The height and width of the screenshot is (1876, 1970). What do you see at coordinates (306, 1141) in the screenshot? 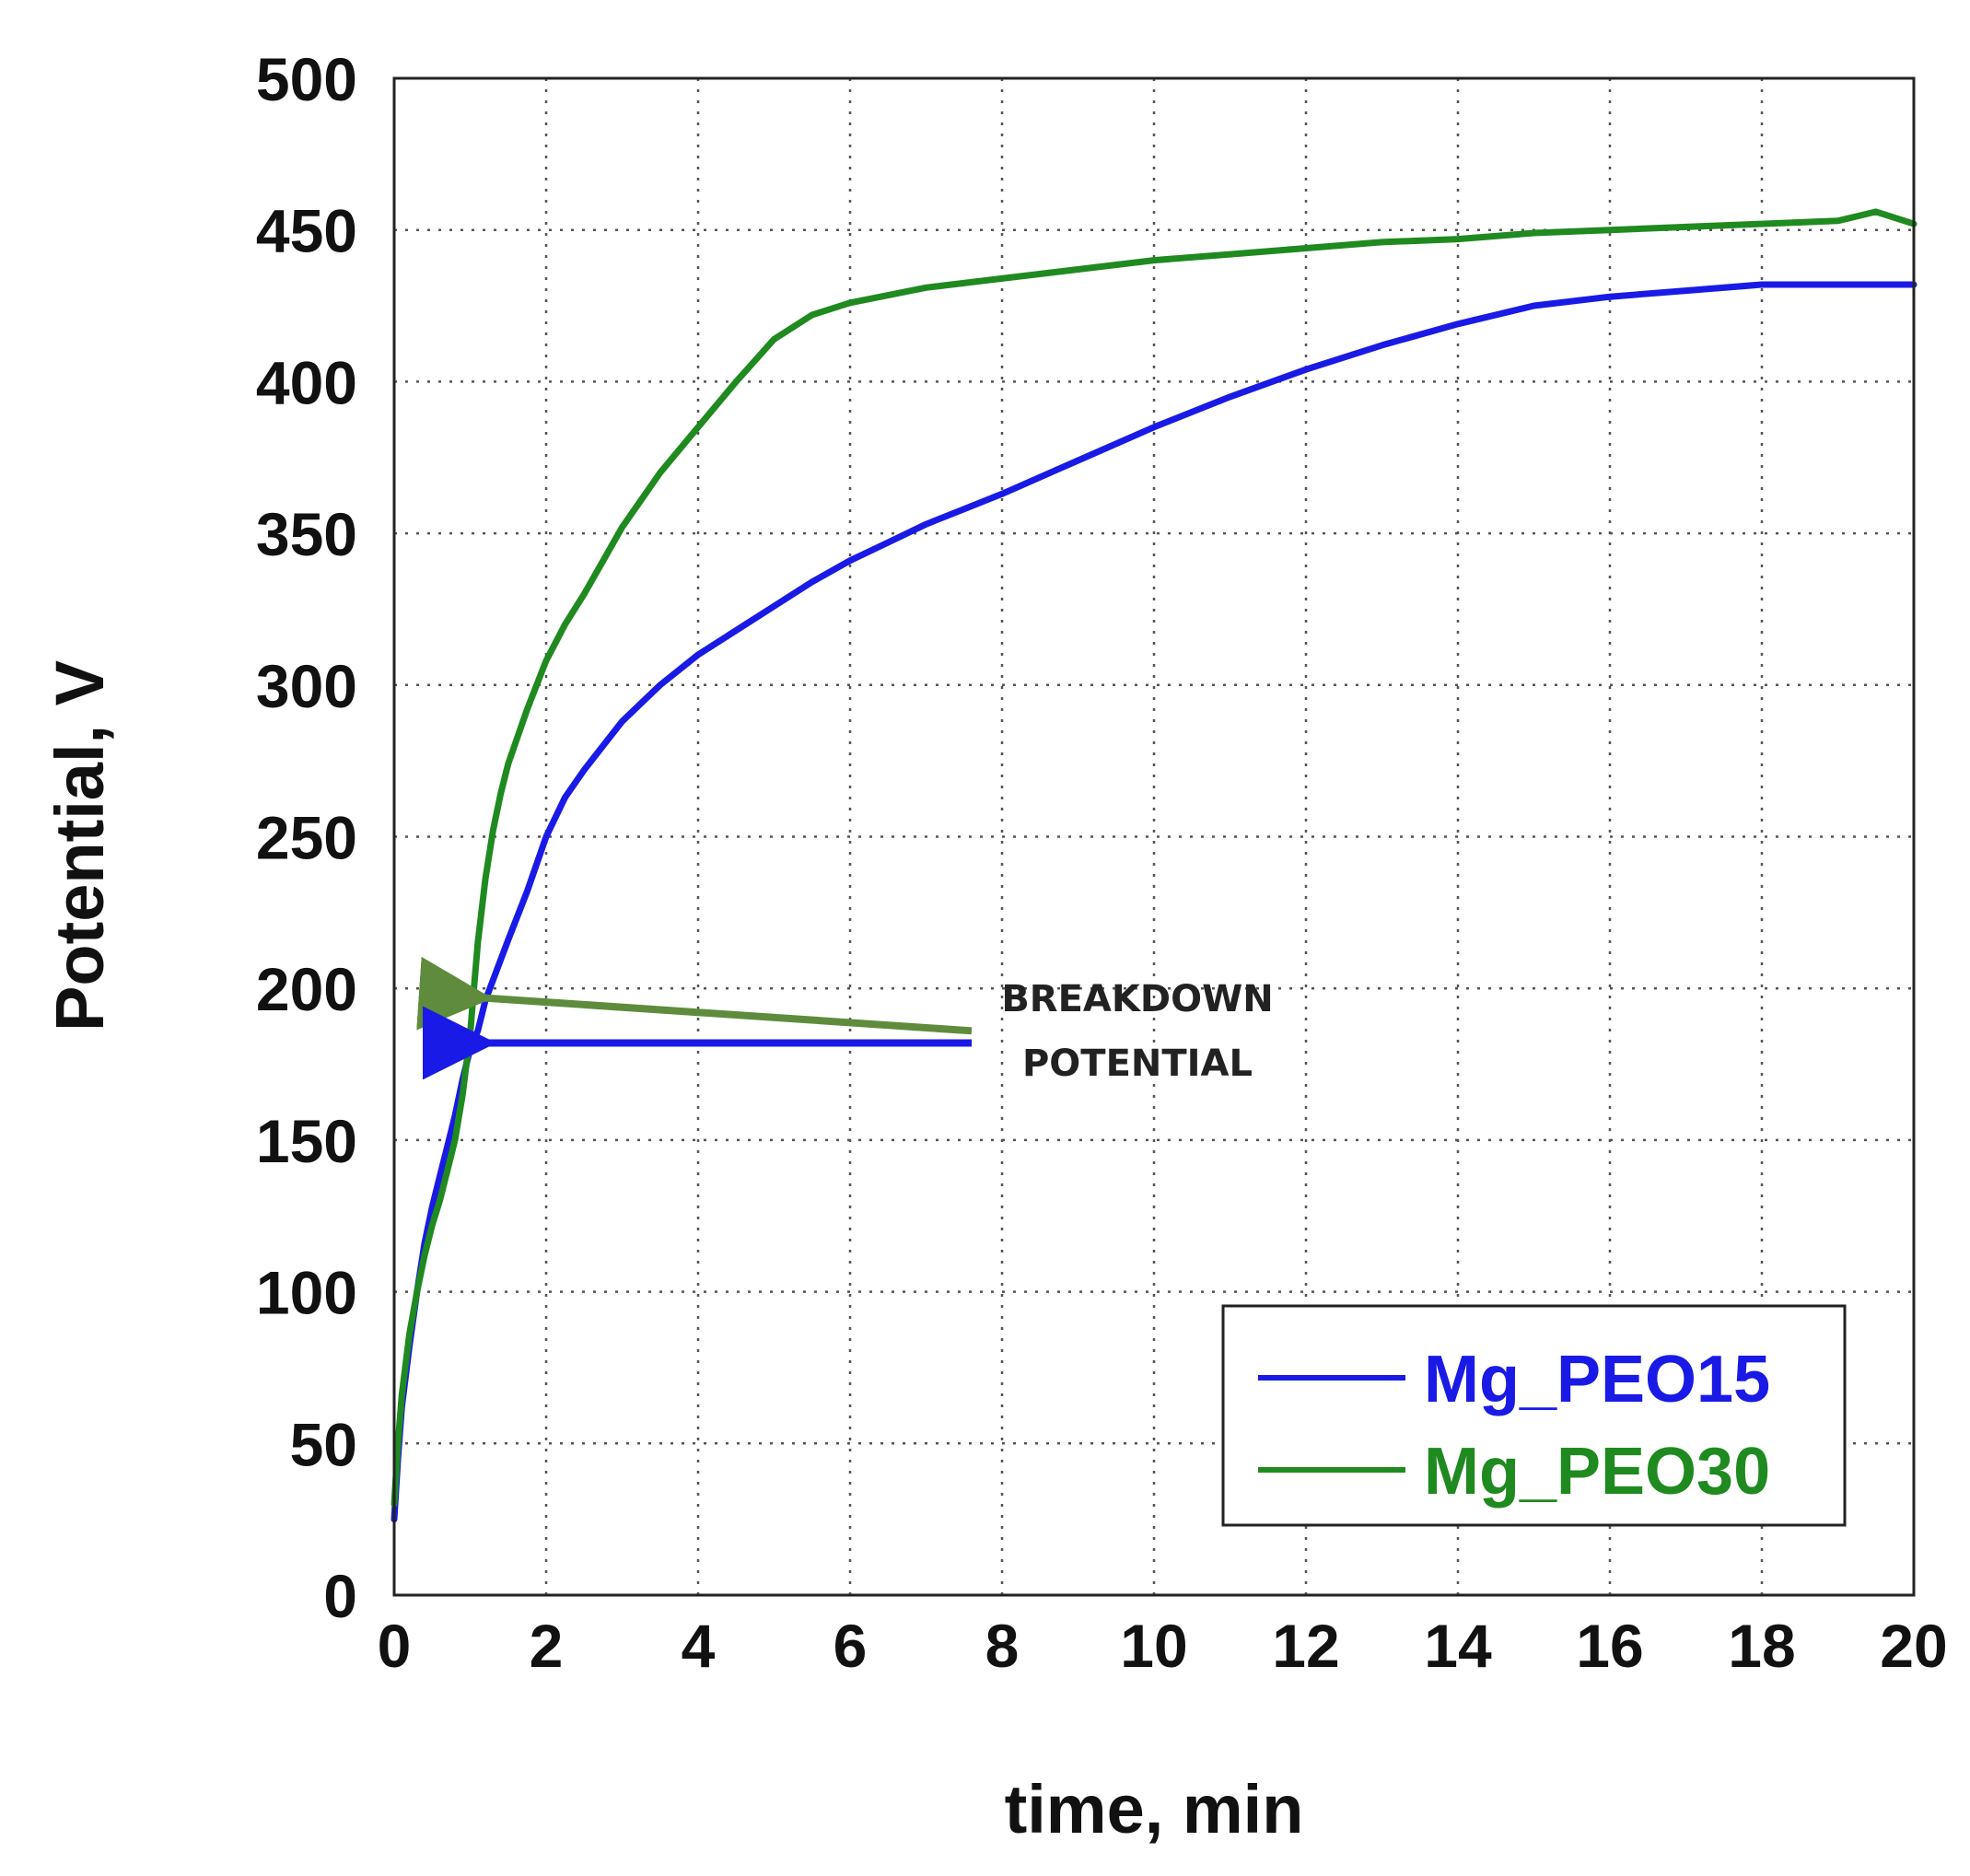
I see `y-tick-label-150: 150` at bounding box center [306, 1141].